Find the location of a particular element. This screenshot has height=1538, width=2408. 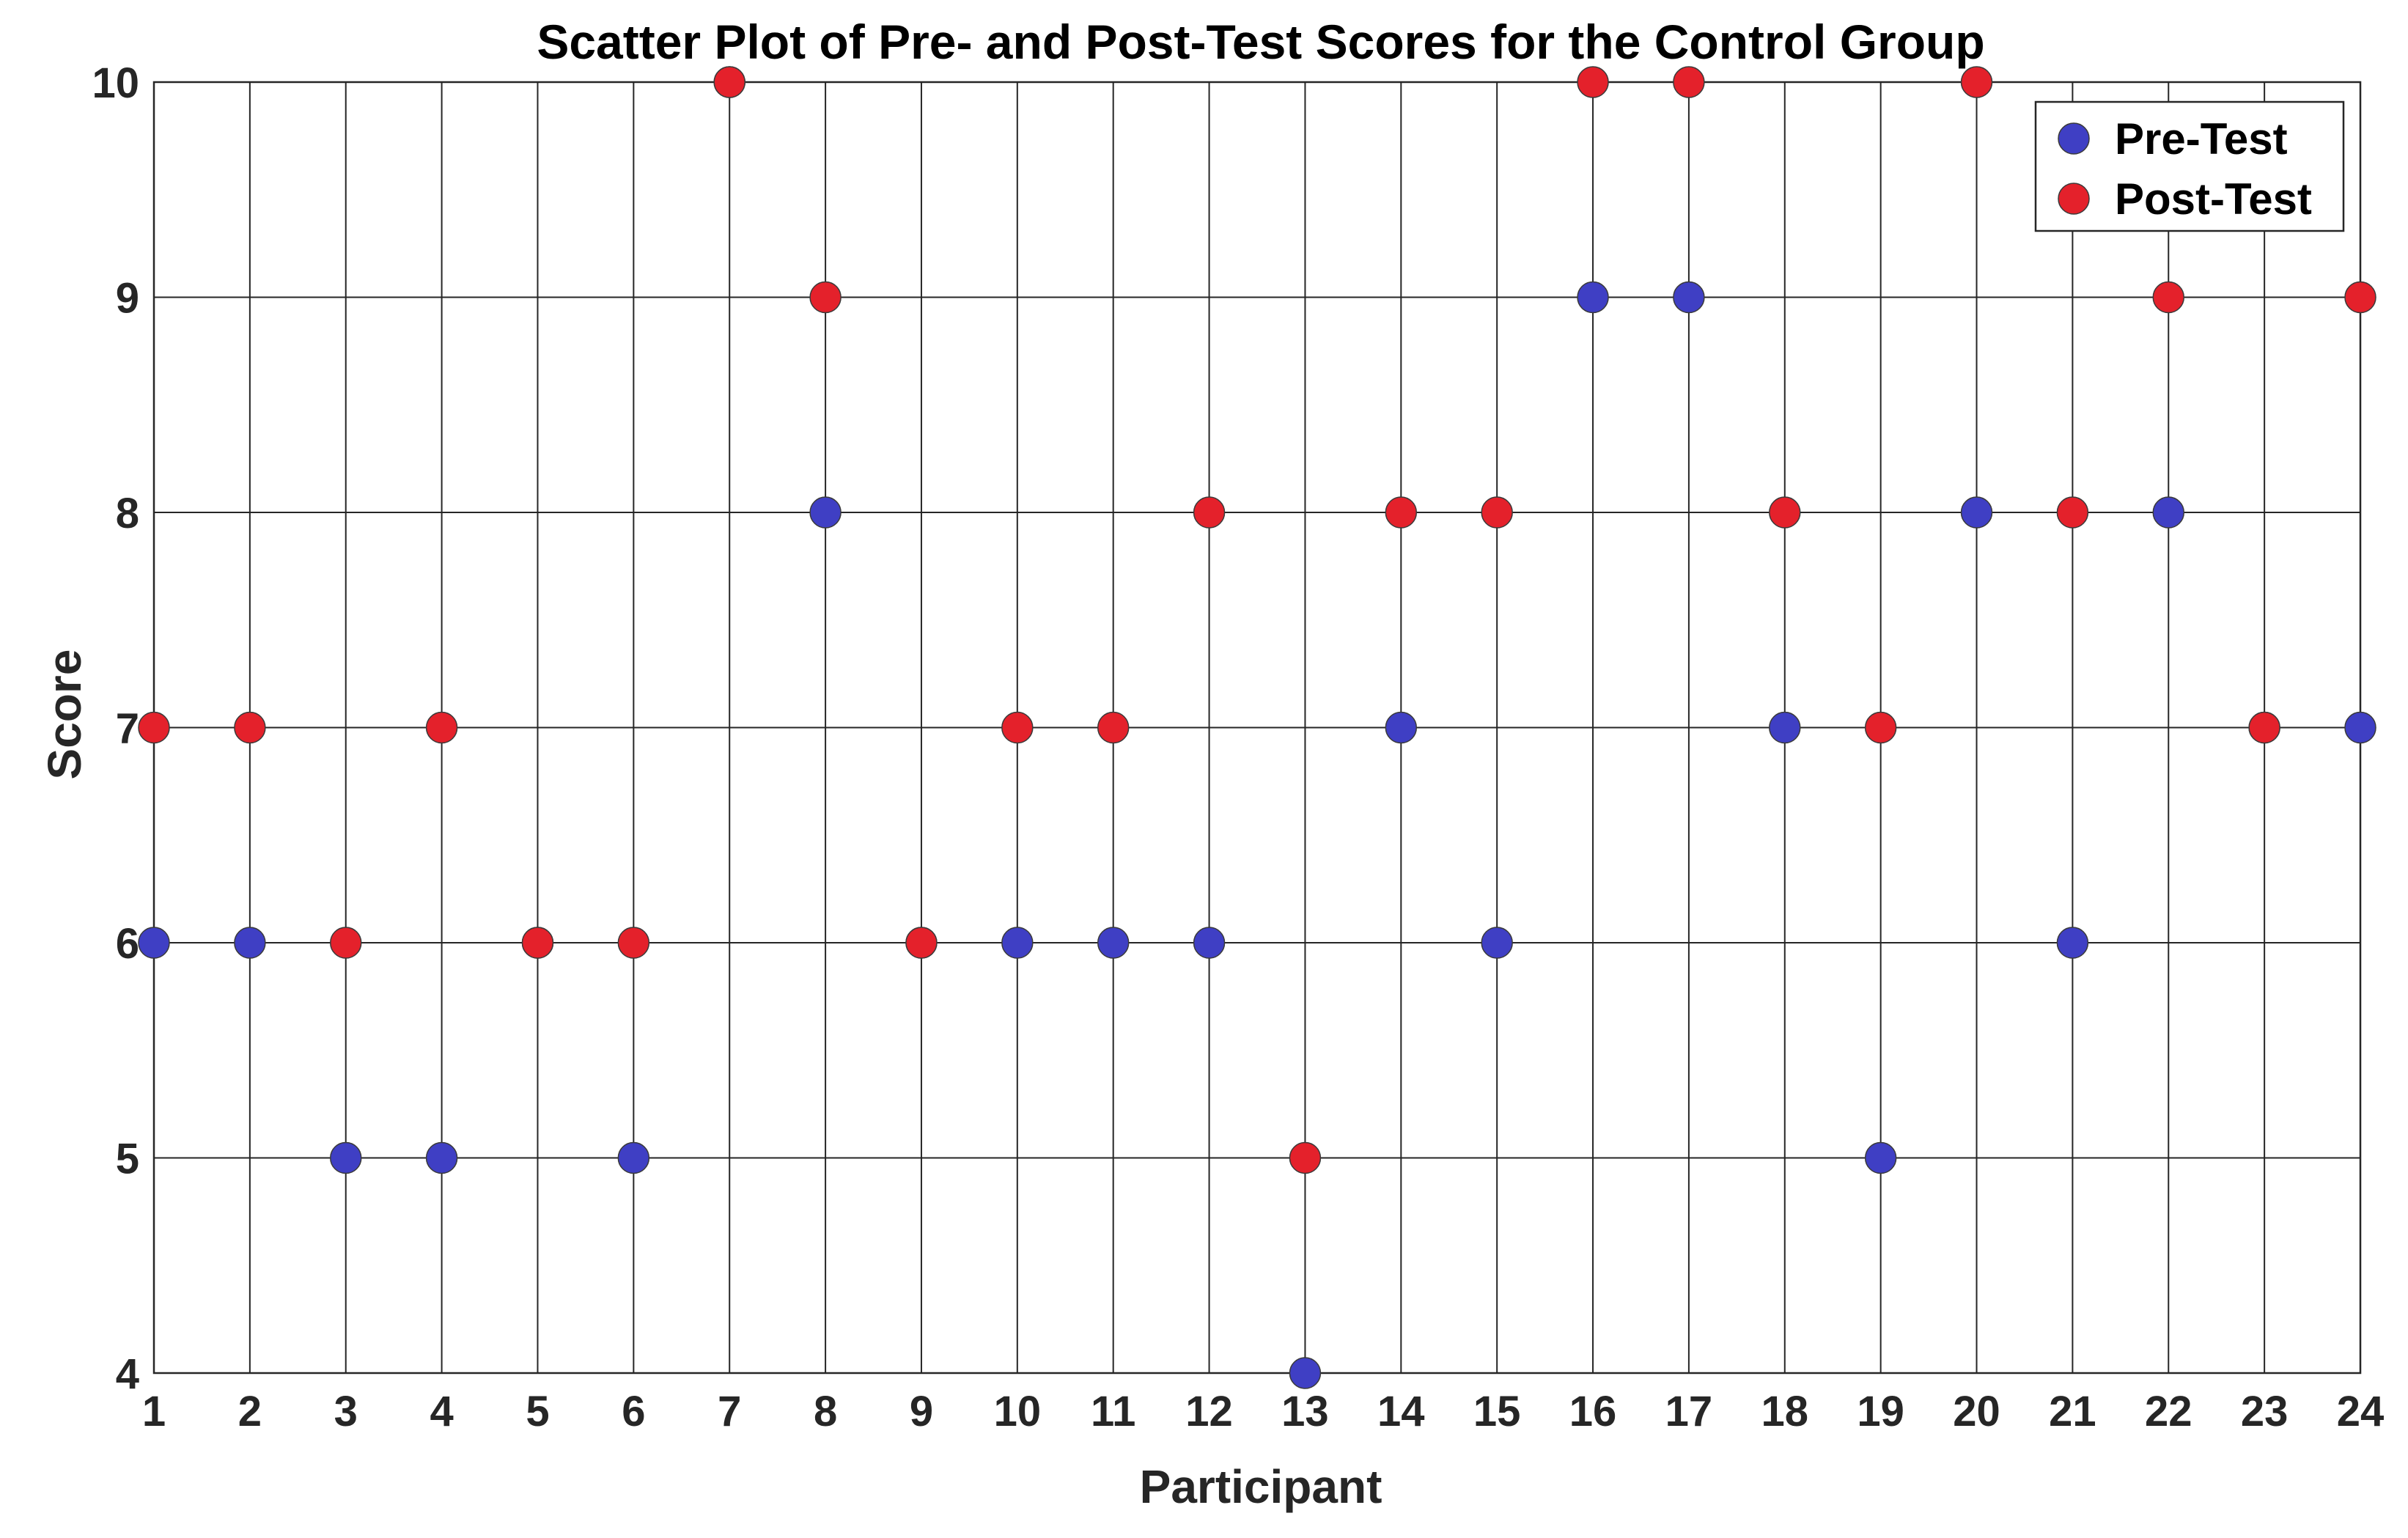

y-axis-title: Score is located at coordinates (64, 715).